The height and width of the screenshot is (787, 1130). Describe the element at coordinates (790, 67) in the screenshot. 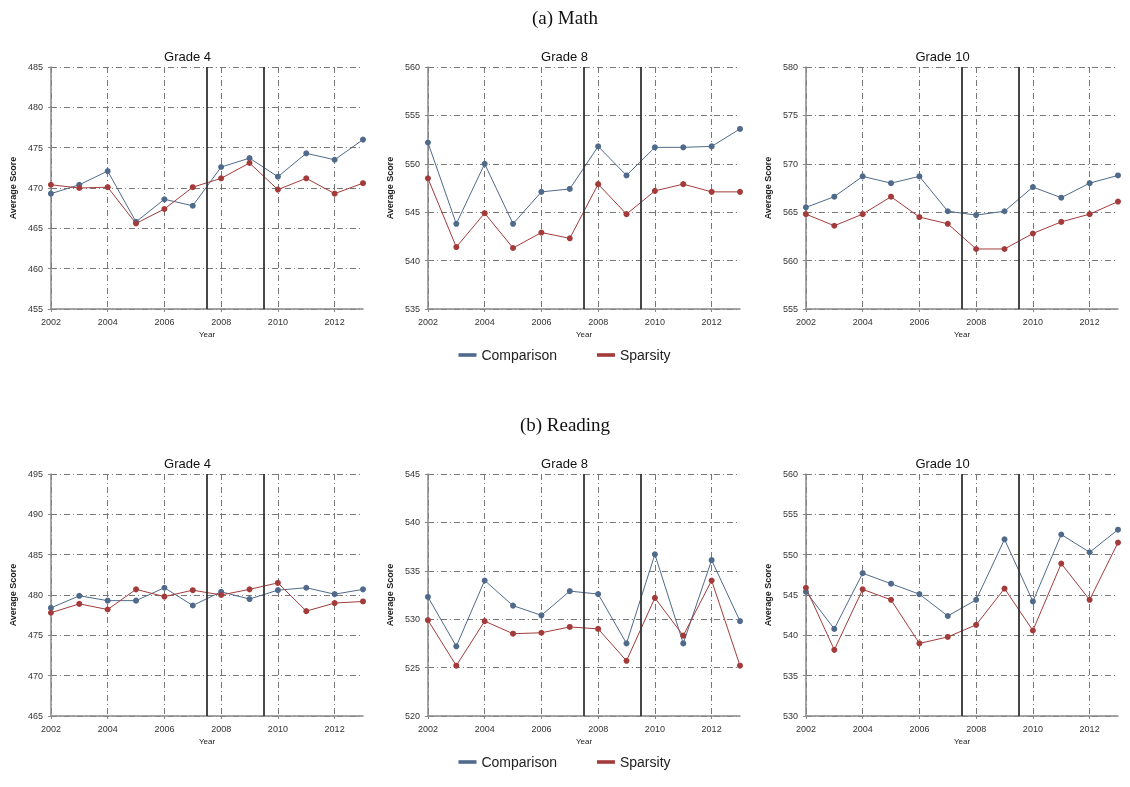

I see `y-tick-label: 580` at that location.